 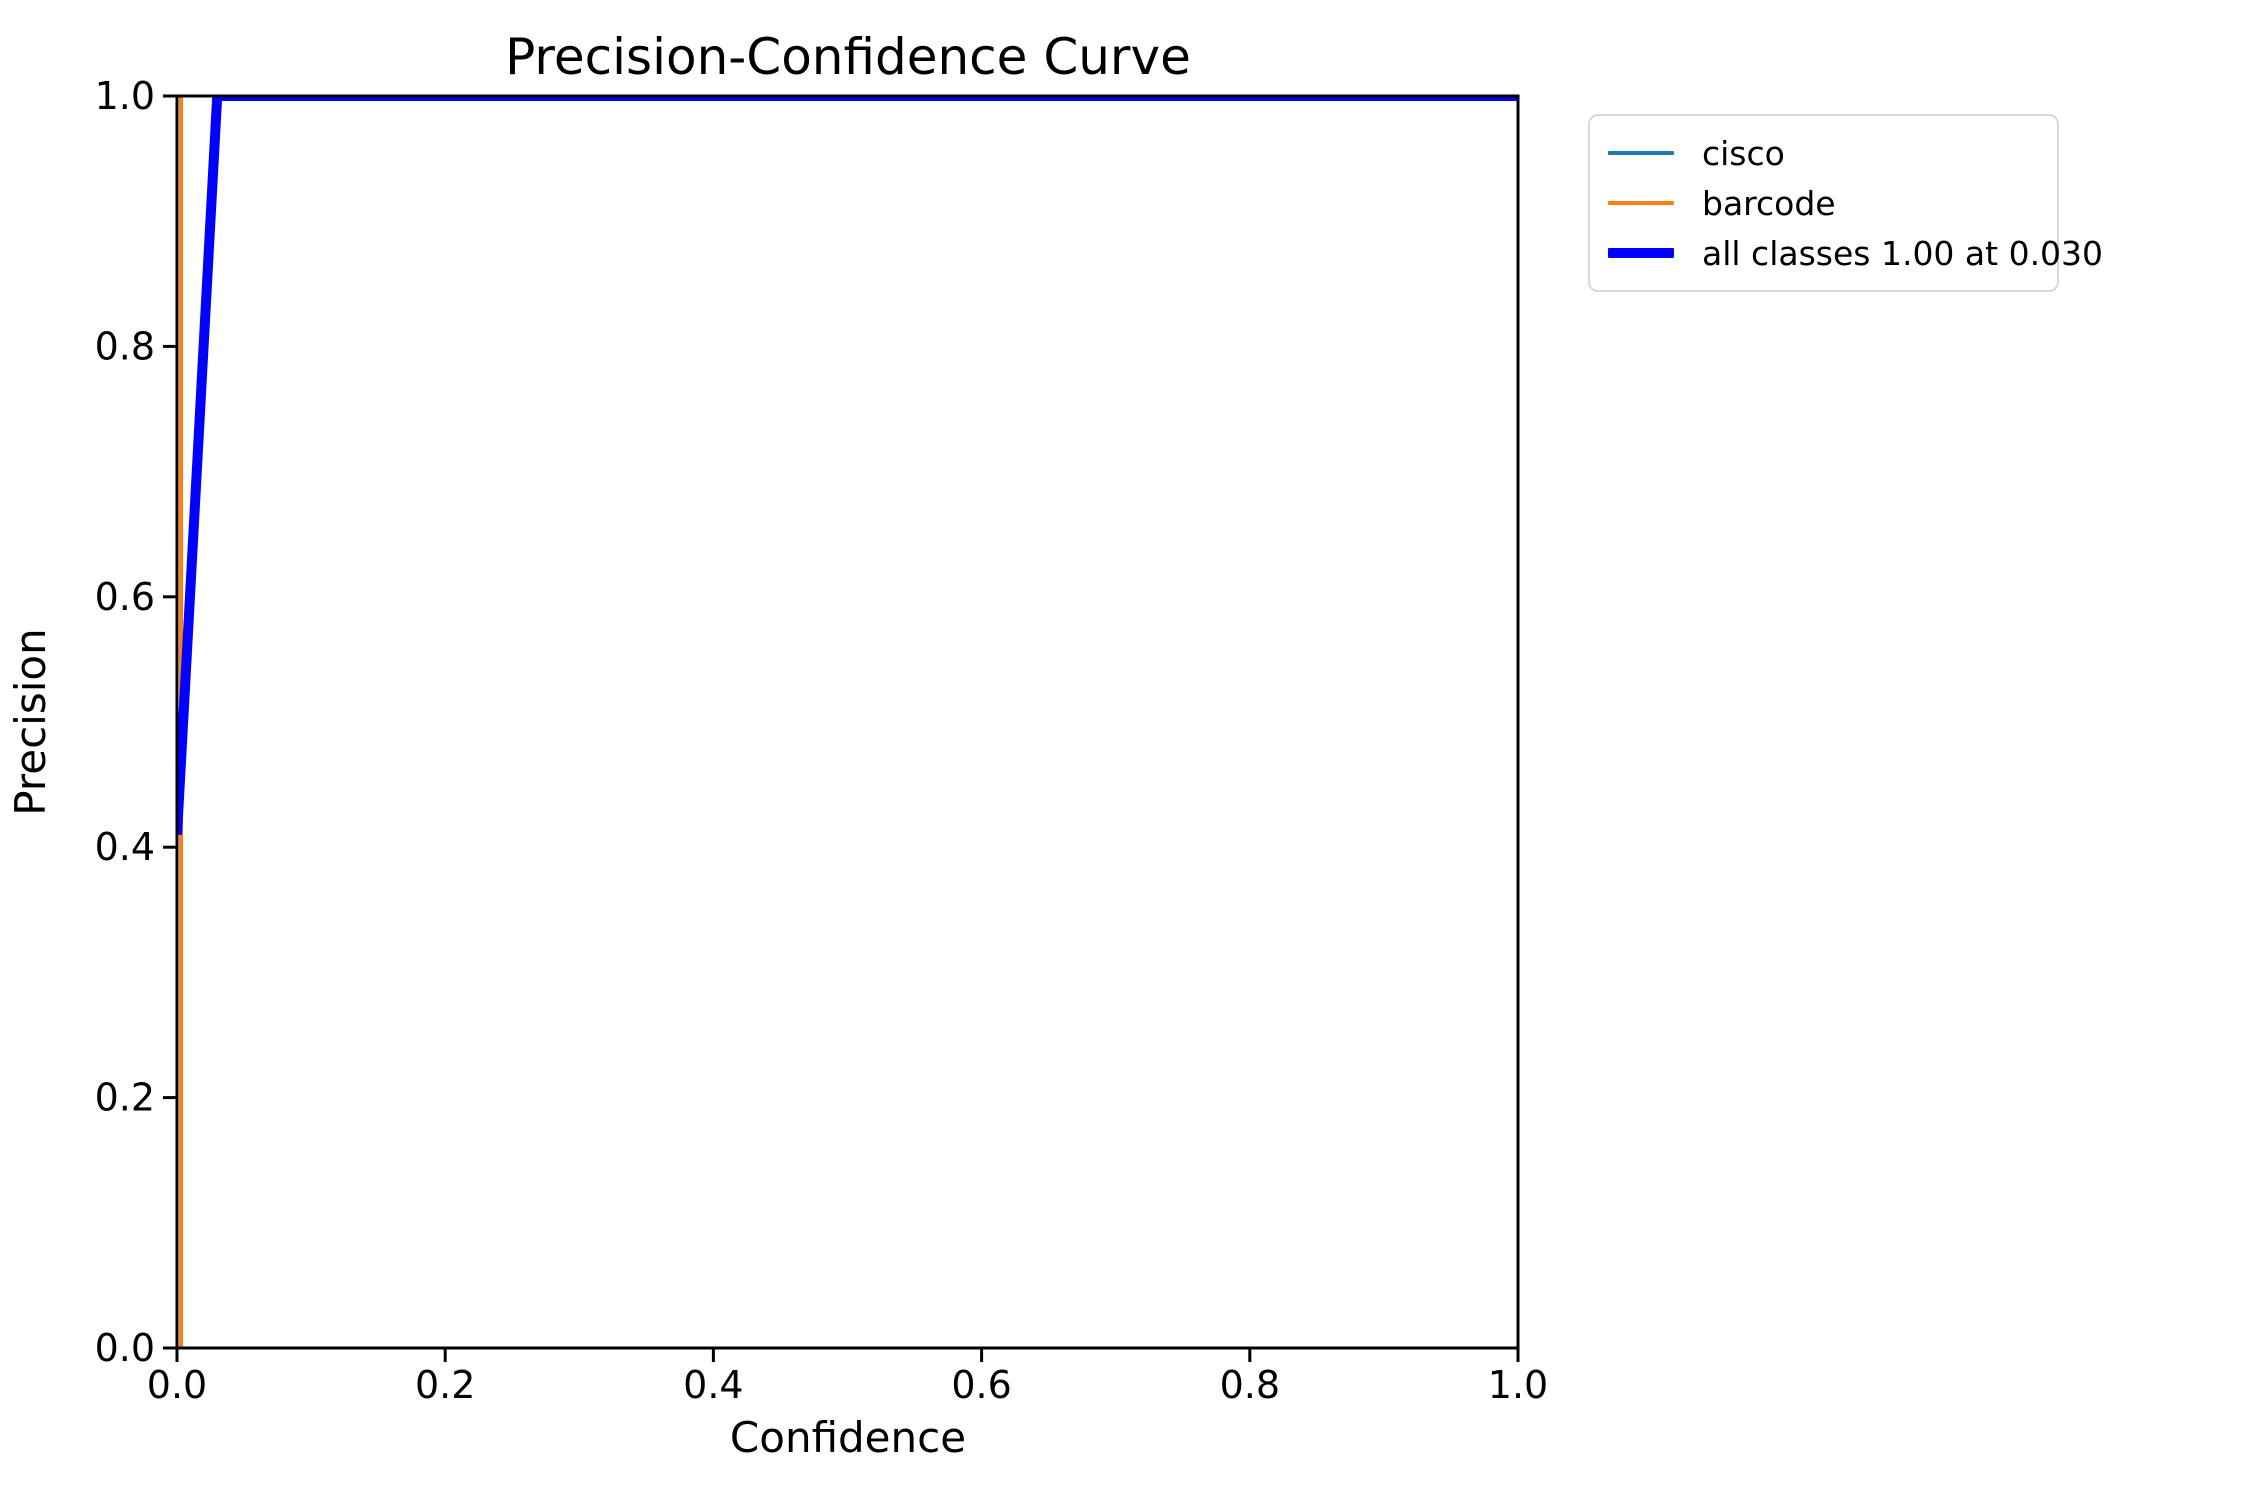 I want to click on legend: cisco barcode all classes 1.00 at 0.030, so click(x=1845, y=203).